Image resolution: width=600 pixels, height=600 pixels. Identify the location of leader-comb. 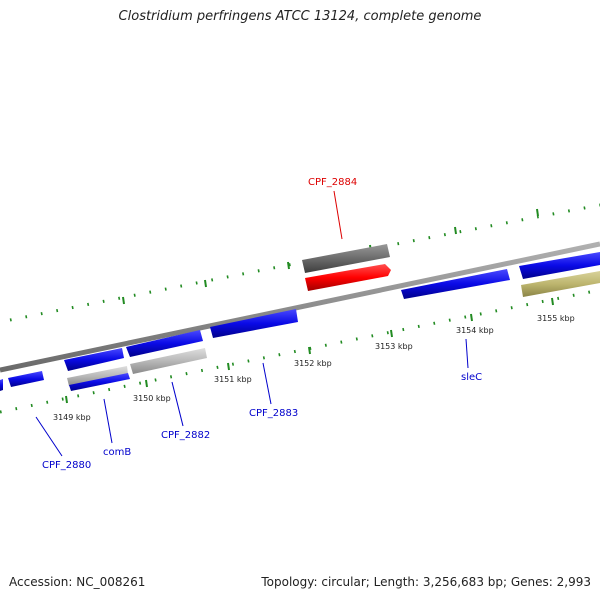
(108, 421).